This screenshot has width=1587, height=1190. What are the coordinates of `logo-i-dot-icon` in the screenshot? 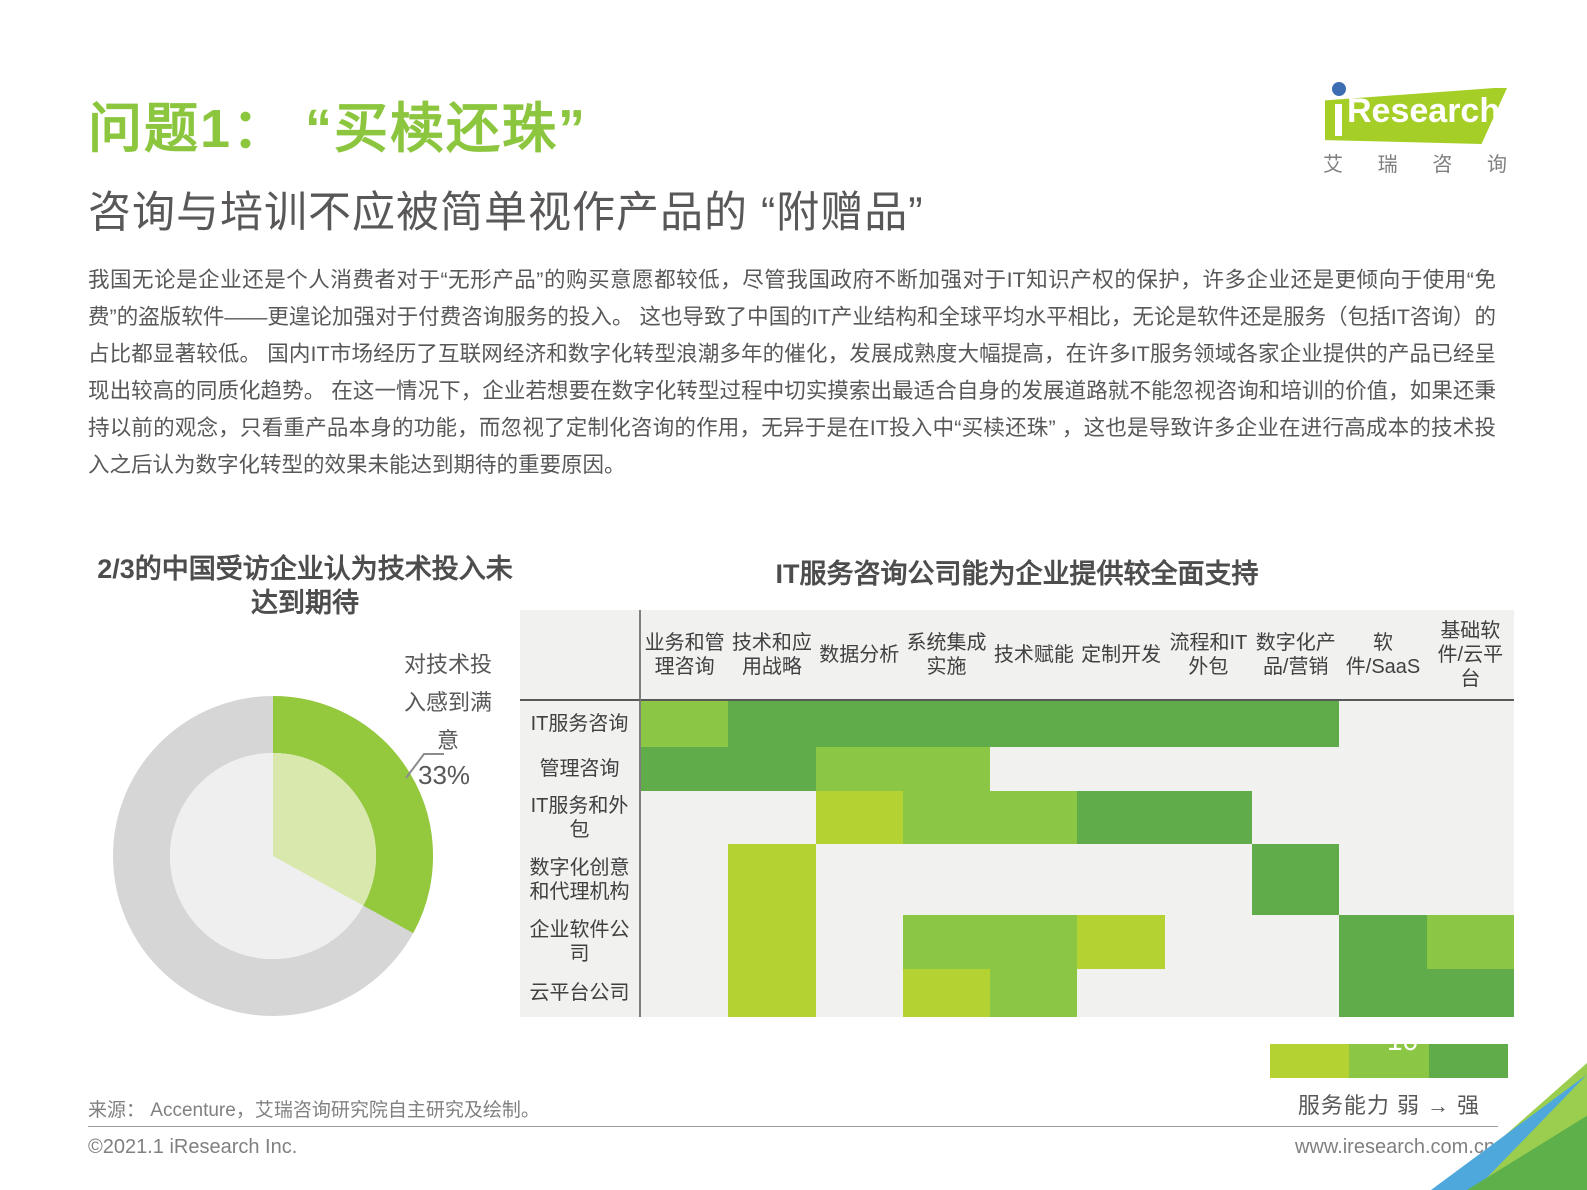 It's located at (1339, 89).